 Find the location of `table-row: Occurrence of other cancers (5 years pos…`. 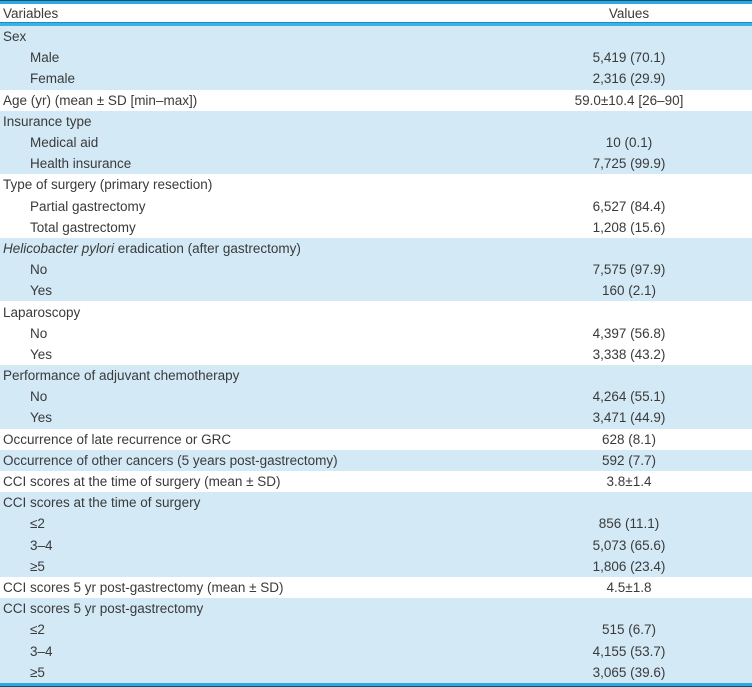

table-row: Occurrence of other cancers (5 years pos… is located at coordinates (376, 460).